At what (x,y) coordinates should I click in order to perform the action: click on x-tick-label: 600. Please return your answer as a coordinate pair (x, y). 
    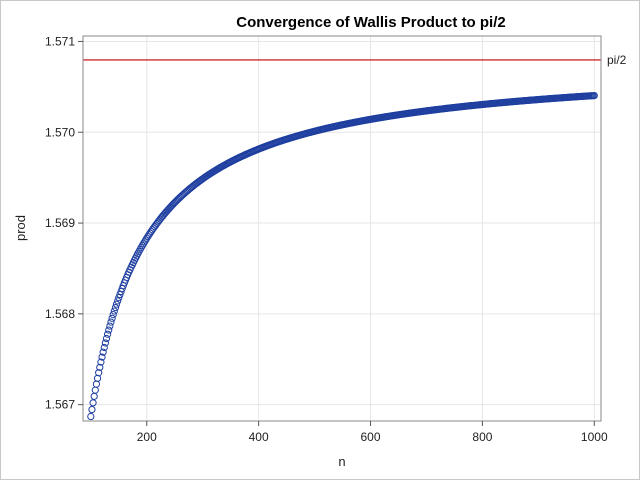
    Looking at the image, I should click on (371, 437).